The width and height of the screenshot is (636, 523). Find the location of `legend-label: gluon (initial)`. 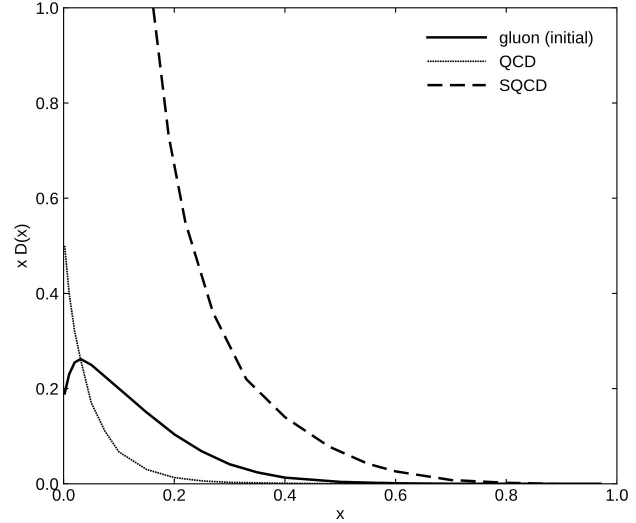

legend-label: gluon (initial) is located at coordinates (546, 39).